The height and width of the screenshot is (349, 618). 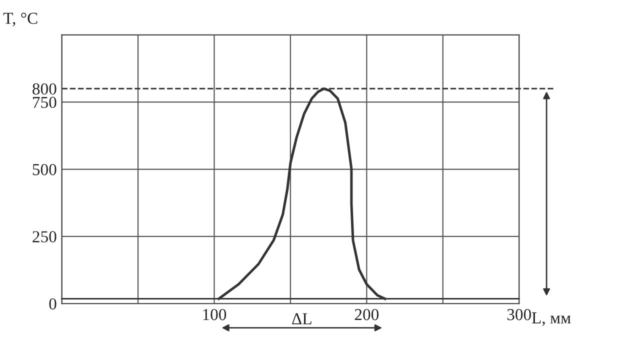 I want to click on x-tick-label: 300, so click(x=519, y=314).